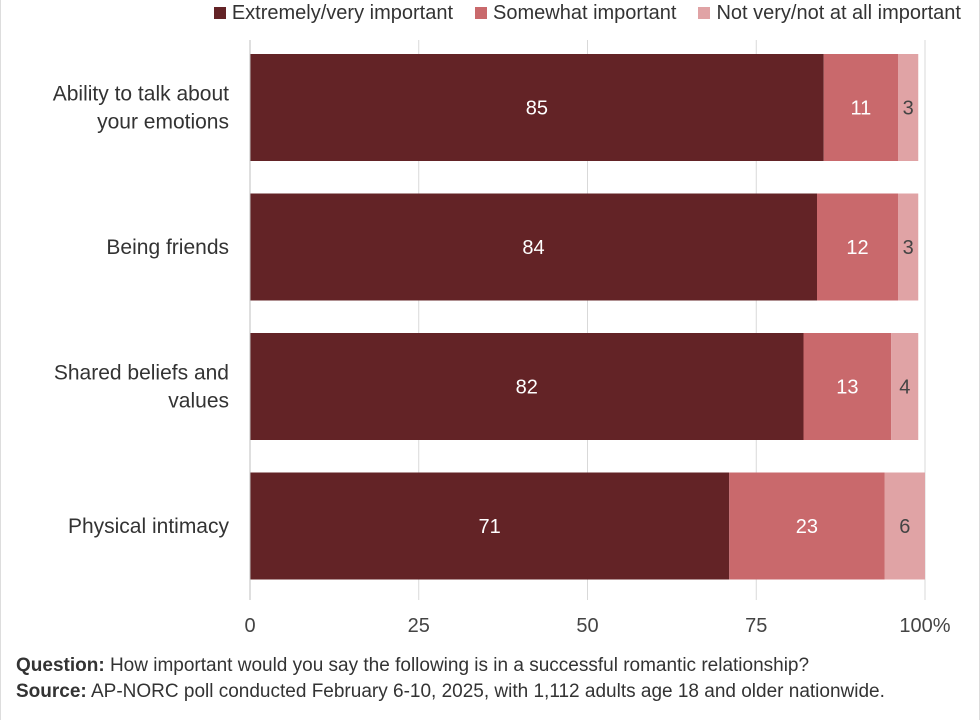 The image size is (980, 720). Describe the element at coordinates (60, 665) in the screenshot. I see `question-label: Question:` at that location.